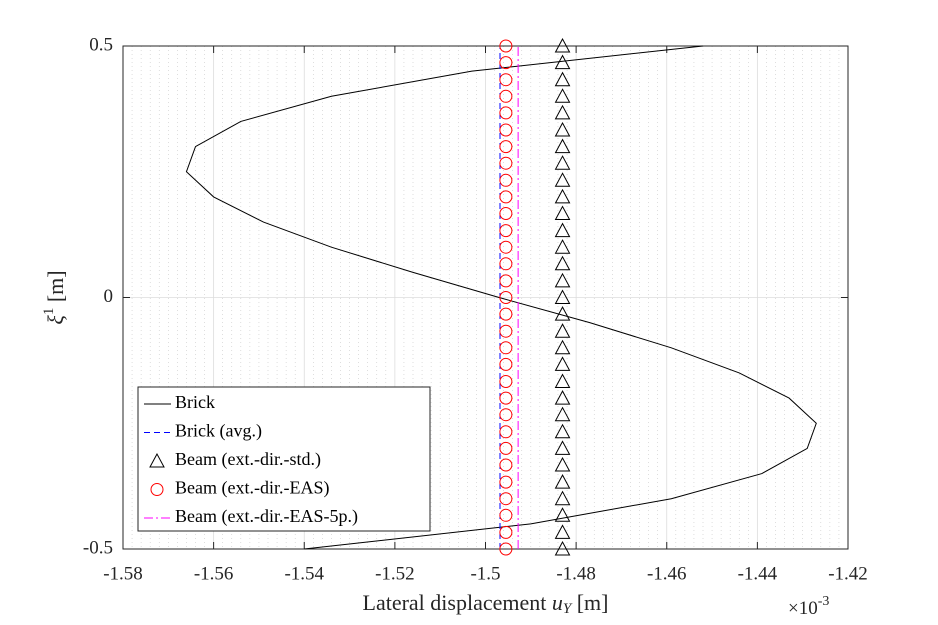 Image resolution: width=938 pixels, height=625 pixels. What do you see at coordinates (485, 573) in the screenshot?
I see `x-tick-label: -1.5` at bounding box center [485, 573].